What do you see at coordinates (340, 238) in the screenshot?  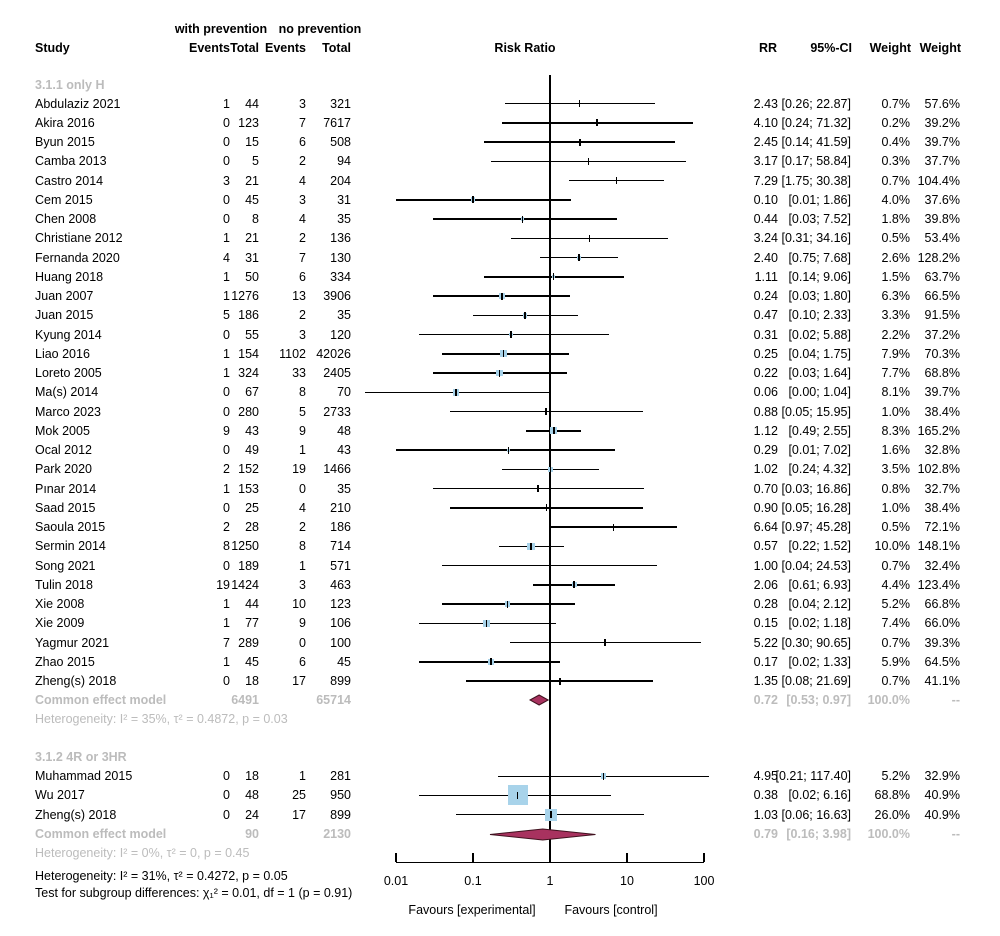 I see `total2-cell: 136` at bounding box center [340, 238].